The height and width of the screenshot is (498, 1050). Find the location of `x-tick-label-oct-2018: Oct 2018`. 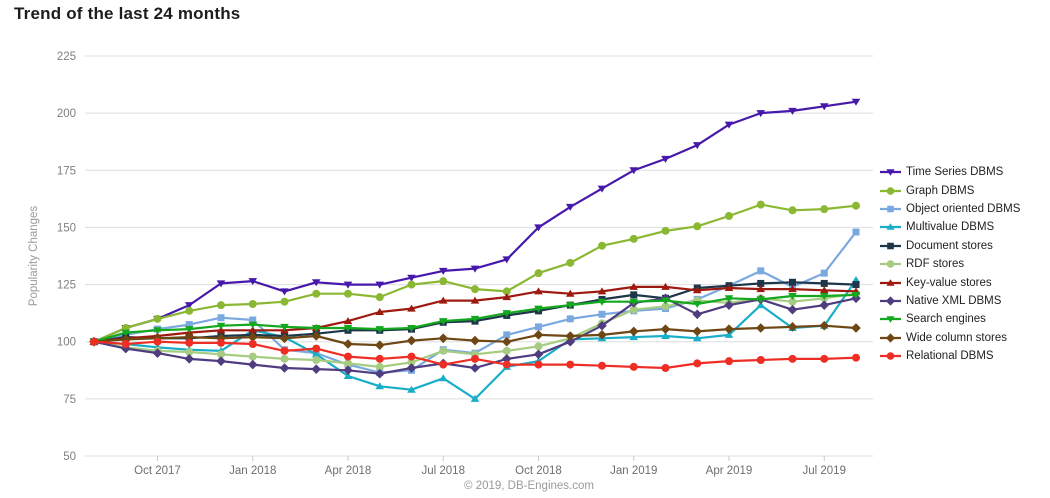

x-tick-label-oct-2018: Oct 2018 is located at coordinates (538, 471).